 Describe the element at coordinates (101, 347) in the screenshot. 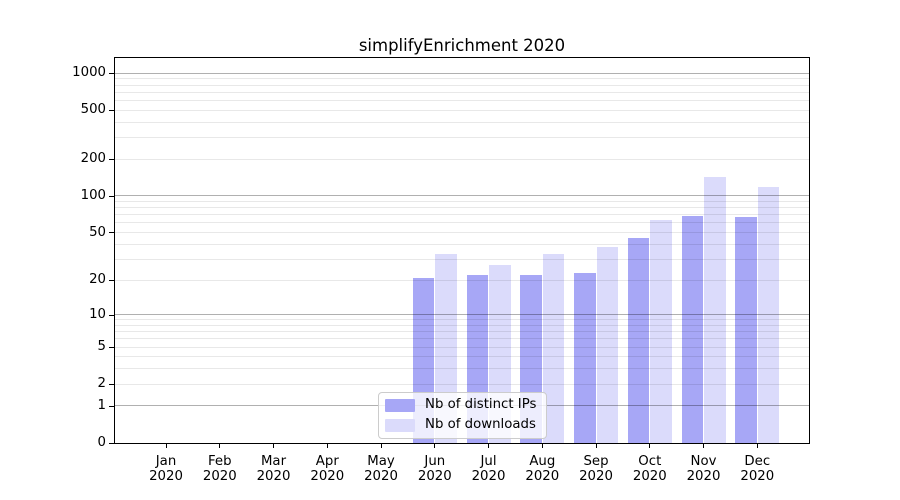

I see `y-axis-tick-label: 5` at that location.